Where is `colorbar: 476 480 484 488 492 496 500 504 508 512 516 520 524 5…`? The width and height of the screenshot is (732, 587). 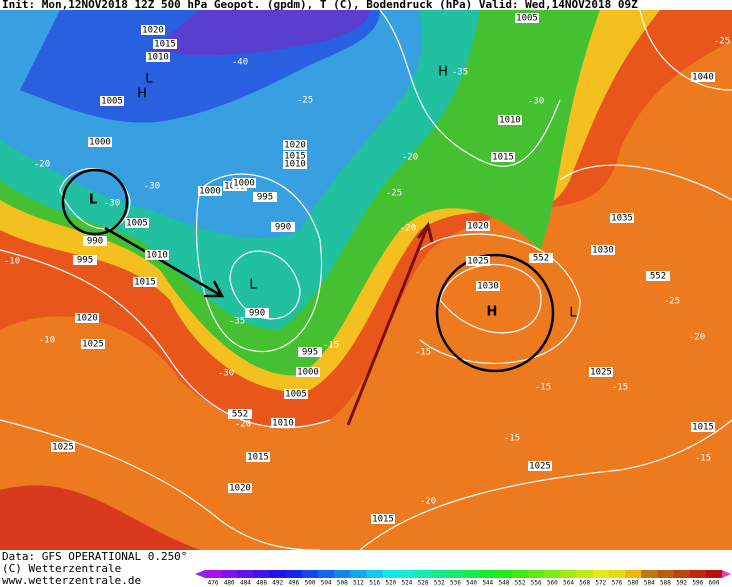 colorbar: 476 480 484 488 492 496 500 504 508 512 516 520 524 5… is located at coordinates (463, 578).